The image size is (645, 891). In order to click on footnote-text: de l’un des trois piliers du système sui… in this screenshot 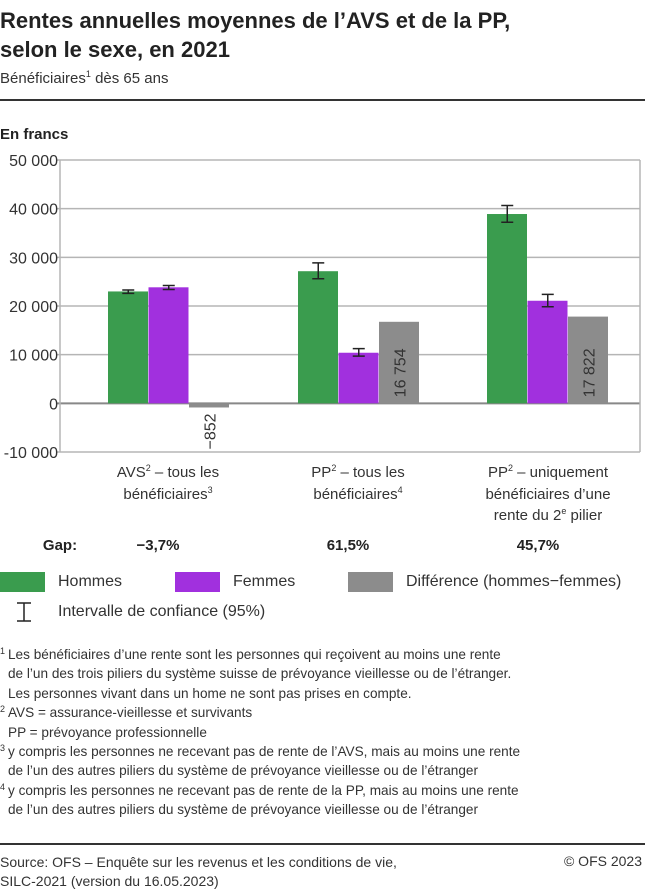, I will do `click(260, 674)`.